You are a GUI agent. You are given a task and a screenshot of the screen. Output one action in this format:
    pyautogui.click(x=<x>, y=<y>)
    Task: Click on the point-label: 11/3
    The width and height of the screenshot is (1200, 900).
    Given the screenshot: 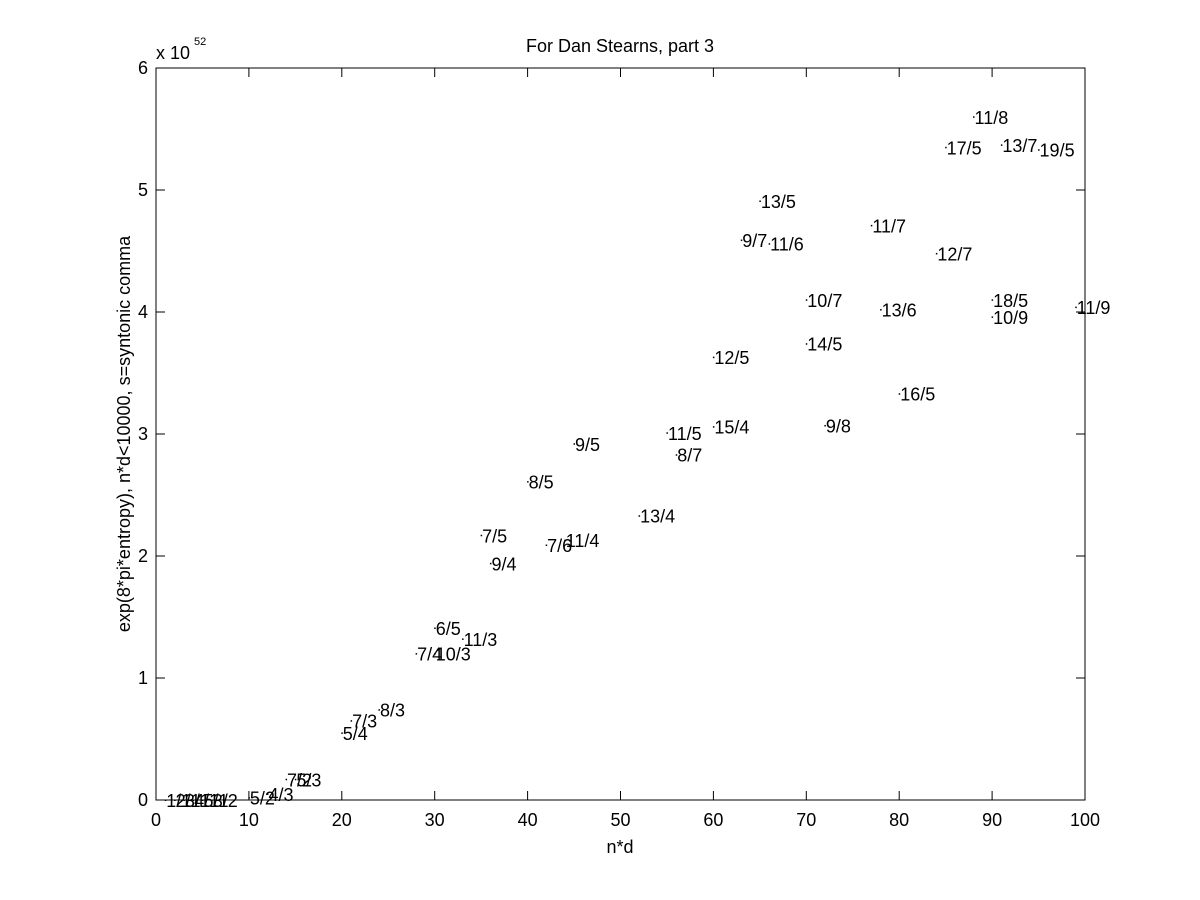 What is the action you would take?
    pyautogui.click(x=481, y=640)
    